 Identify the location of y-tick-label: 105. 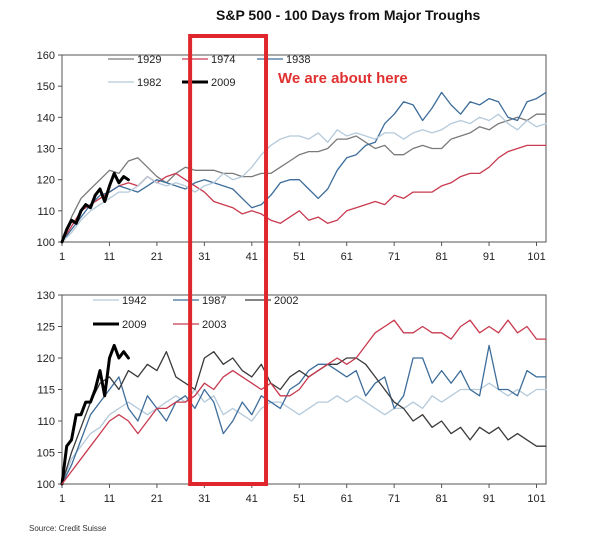
(46, 454).